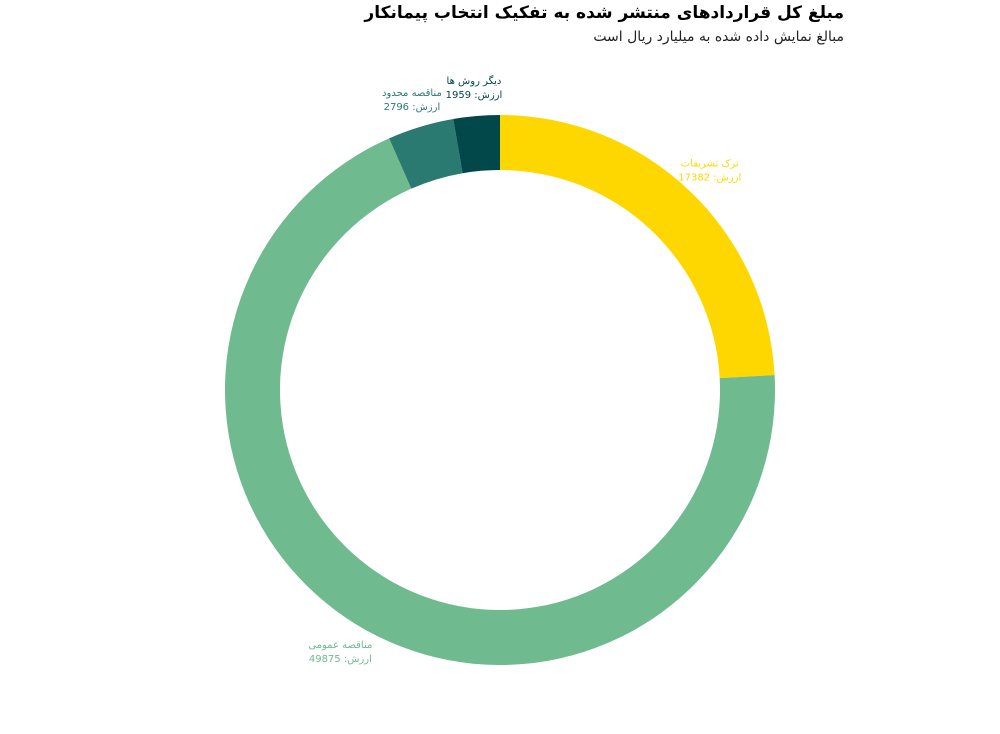 The image size is (1000, 734). What do you see at coordinates (474, 81) in the screenshot?
I see `slice-name-label: دیگر روش ها` at bounding box center [474, 81].